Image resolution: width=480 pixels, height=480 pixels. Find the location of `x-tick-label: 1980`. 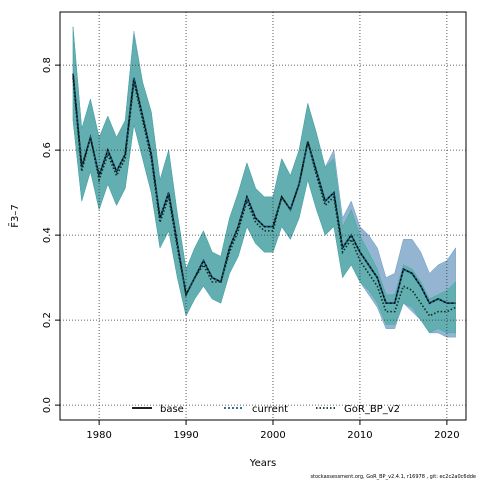

x-tick-label: 1980 is located at coordinates (98, 435).